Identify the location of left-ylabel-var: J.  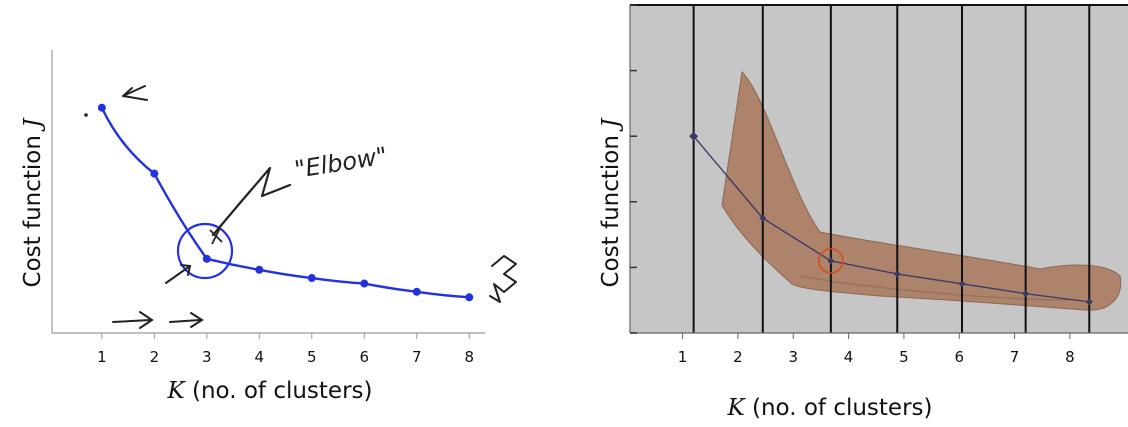
(33, 124).